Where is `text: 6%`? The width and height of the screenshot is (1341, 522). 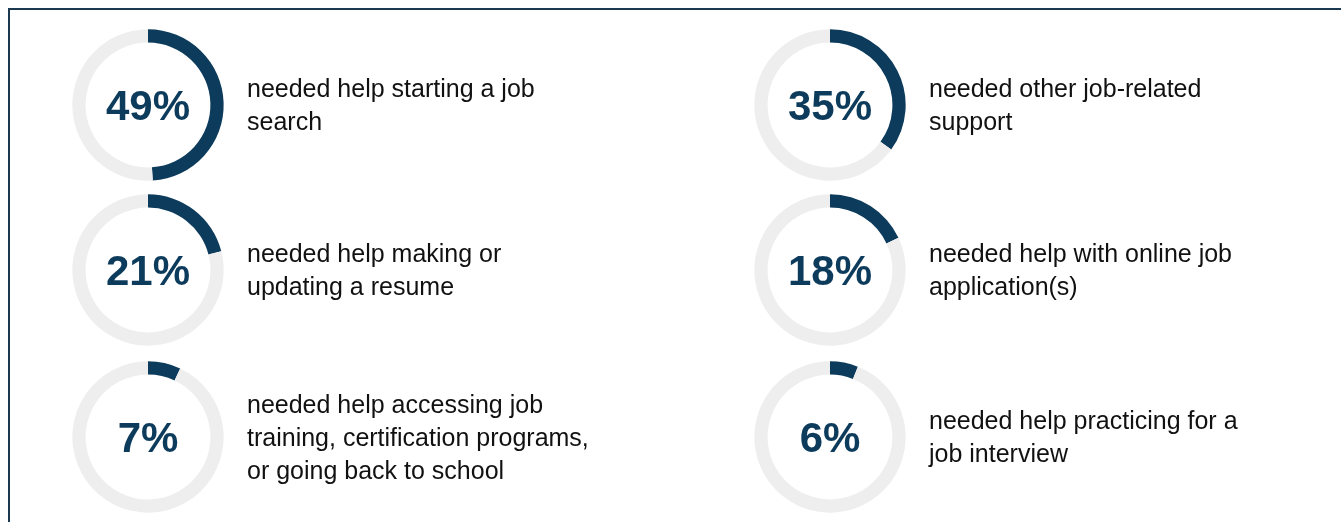 text: 6% is located at coordinates (830, 437).